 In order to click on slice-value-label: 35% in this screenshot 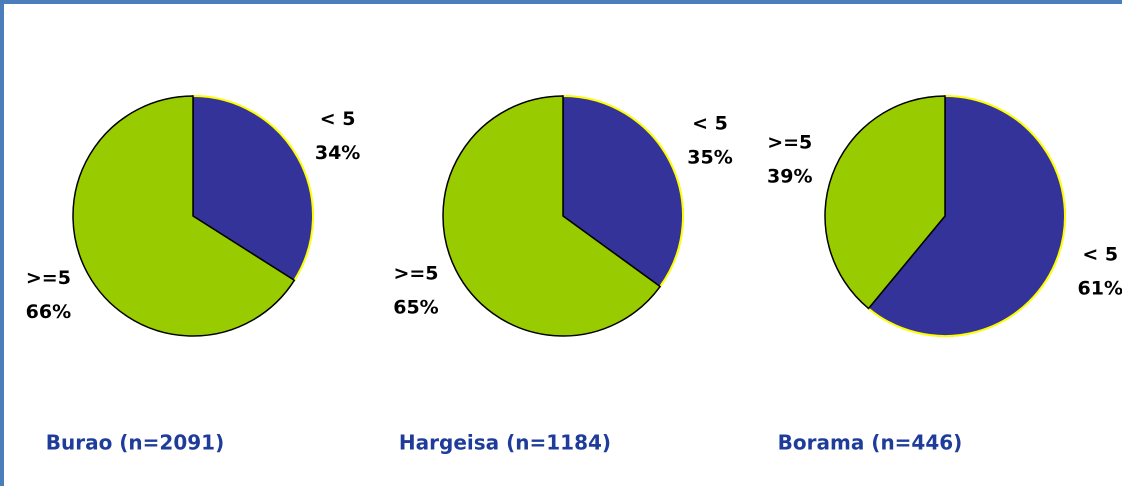, I will do `click(709, 158)`.